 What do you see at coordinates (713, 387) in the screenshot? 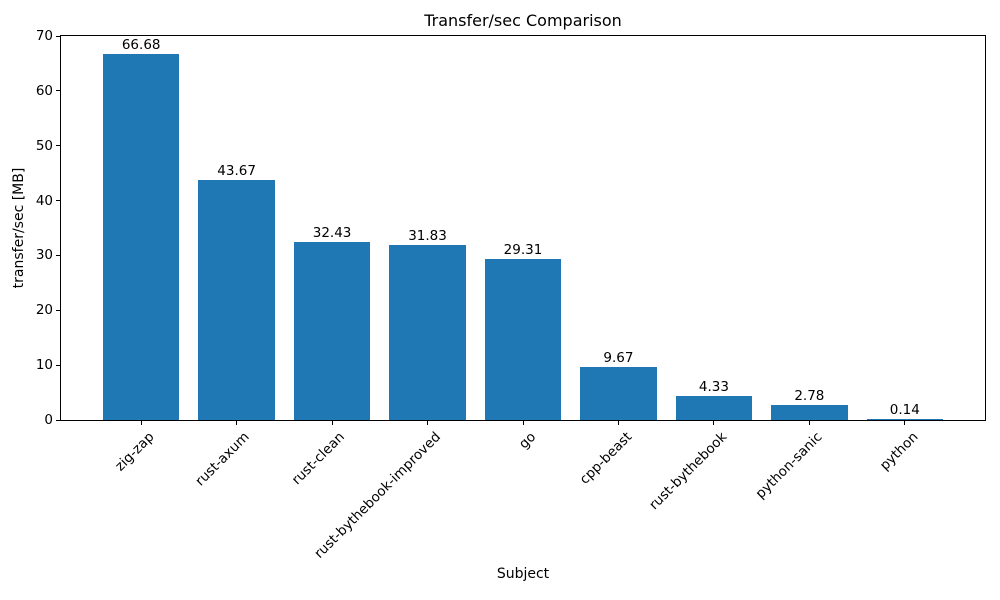
I see `bar-value-label: 4.33` at bounding box center [713, 387].